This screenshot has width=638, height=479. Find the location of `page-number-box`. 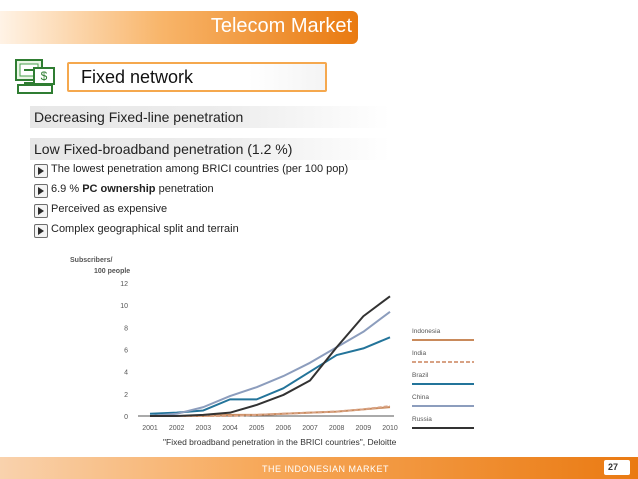

page-number-box is located at coordinates (617, 467).